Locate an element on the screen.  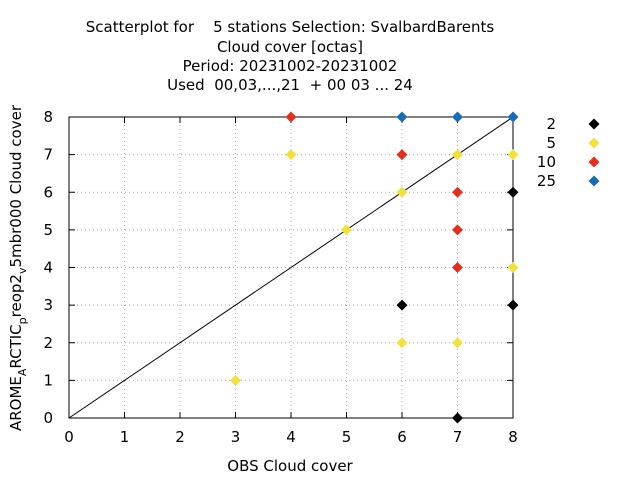
y-axis-label: AROMEARCTICpreop2v5mbr000 Cloud cover is located at coordinates (18, 267).